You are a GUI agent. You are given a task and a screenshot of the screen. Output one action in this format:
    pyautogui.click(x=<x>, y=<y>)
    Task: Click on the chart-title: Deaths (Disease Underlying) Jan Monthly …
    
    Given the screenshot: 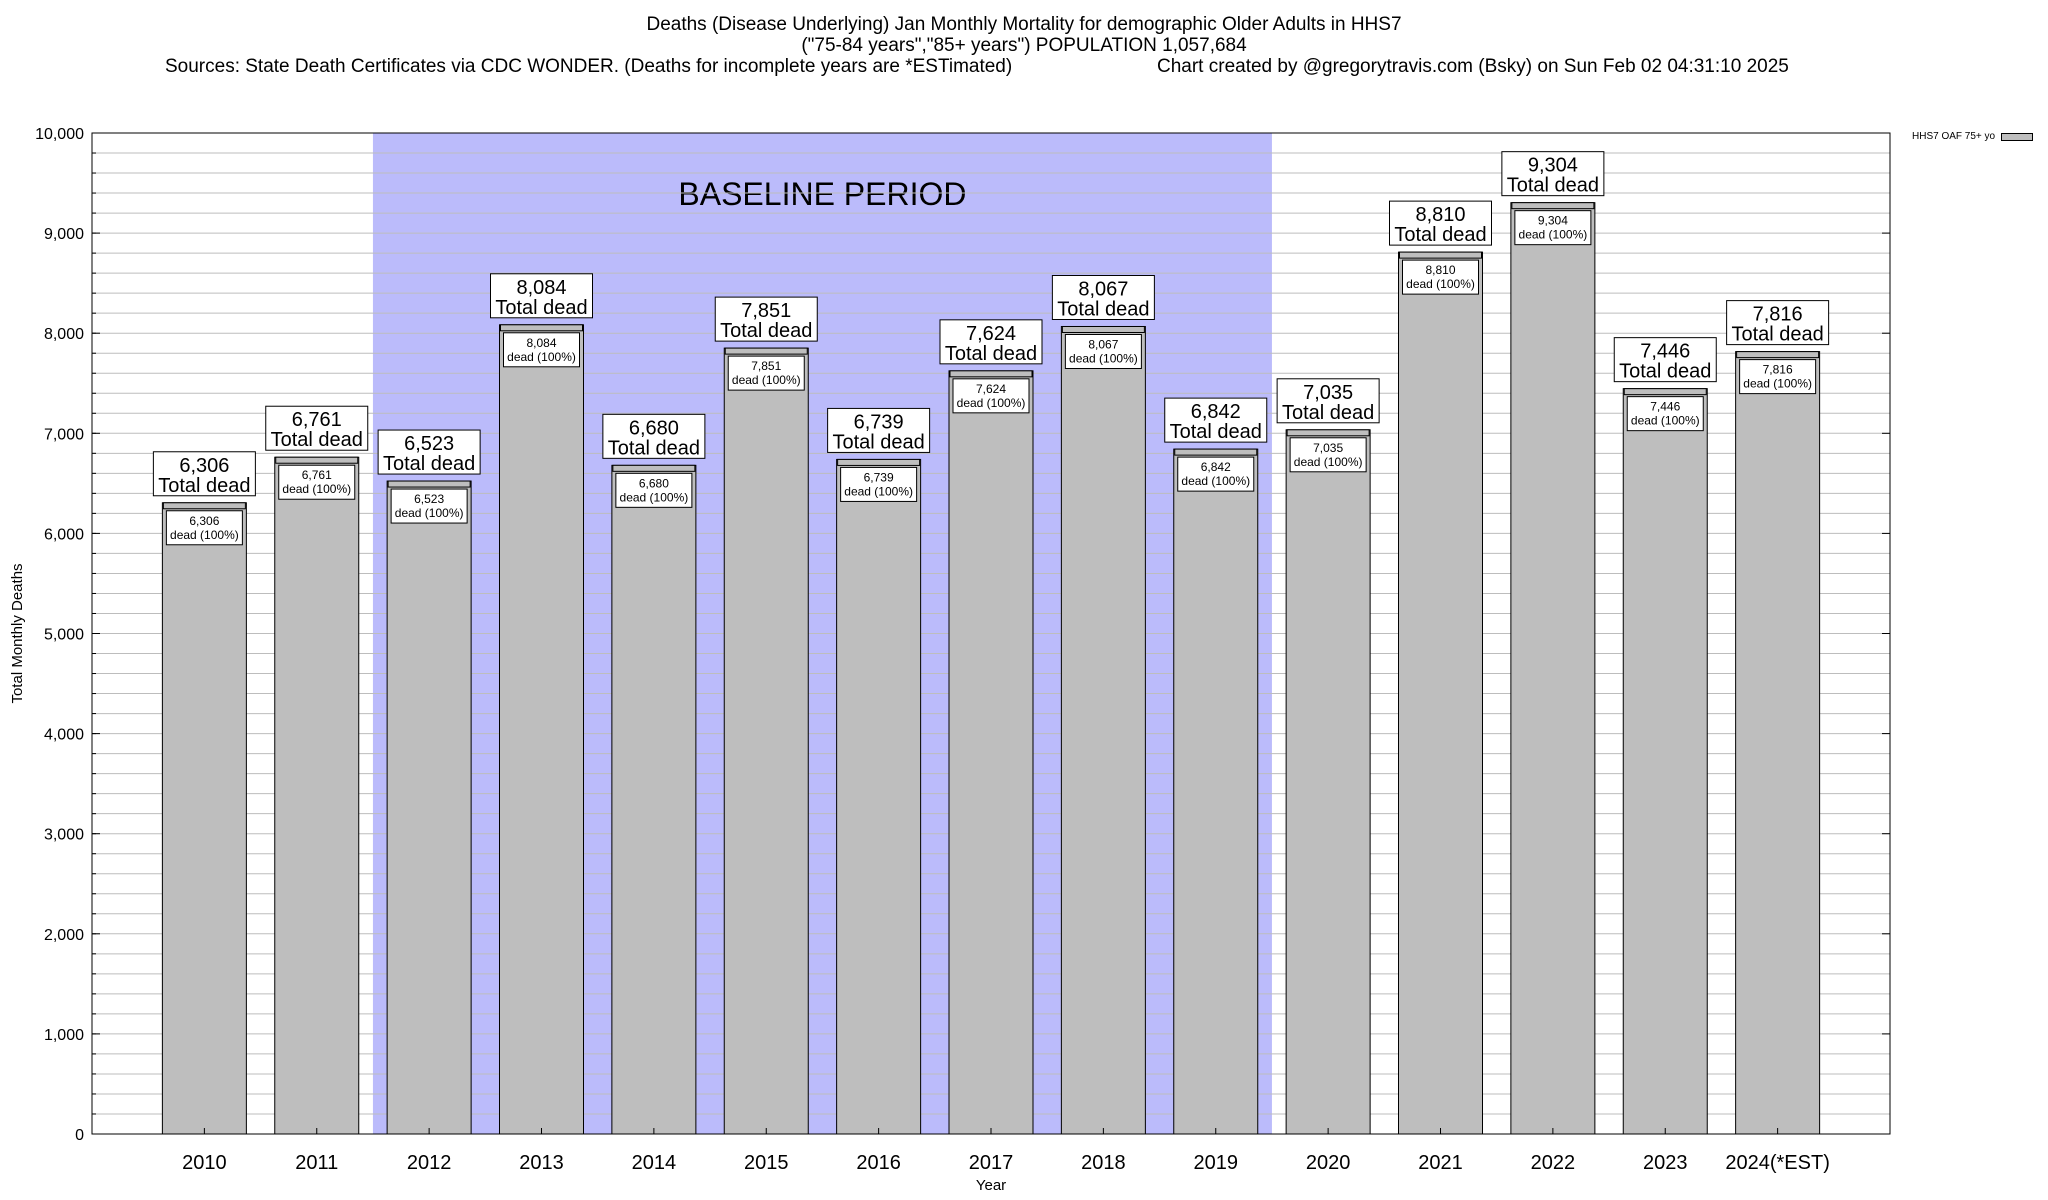 What is the action you would take?
    pyautogui.click(x=1024, y=24)
    